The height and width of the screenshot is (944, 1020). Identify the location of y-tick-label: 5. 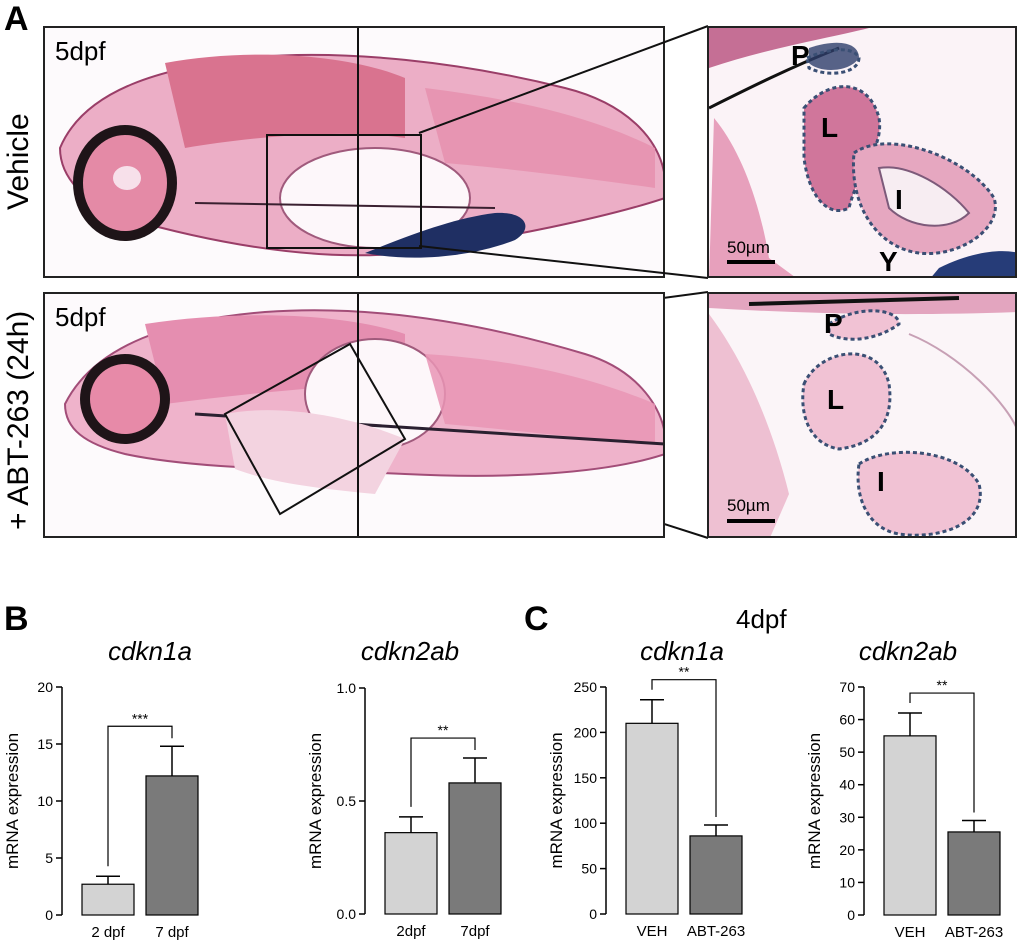
(49, 858).